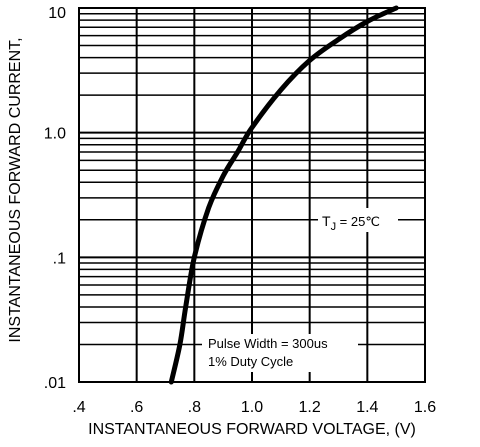 This screenshot has height=447, width=480. I want to click on pulse-label-background, so click(280, 353).